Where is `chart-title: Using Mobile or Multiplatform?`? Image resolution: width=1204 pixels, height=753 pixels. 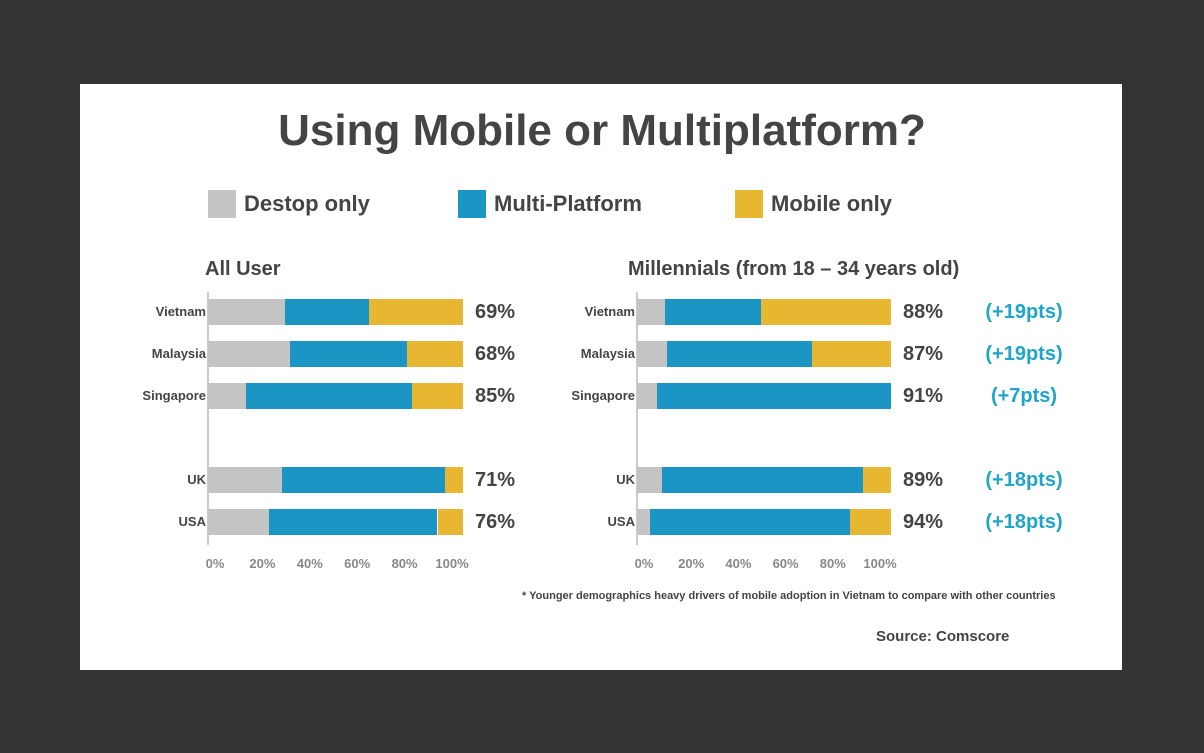
chart-title: Using Mobile or Multiplatform? is located at coordinates (602, 130).